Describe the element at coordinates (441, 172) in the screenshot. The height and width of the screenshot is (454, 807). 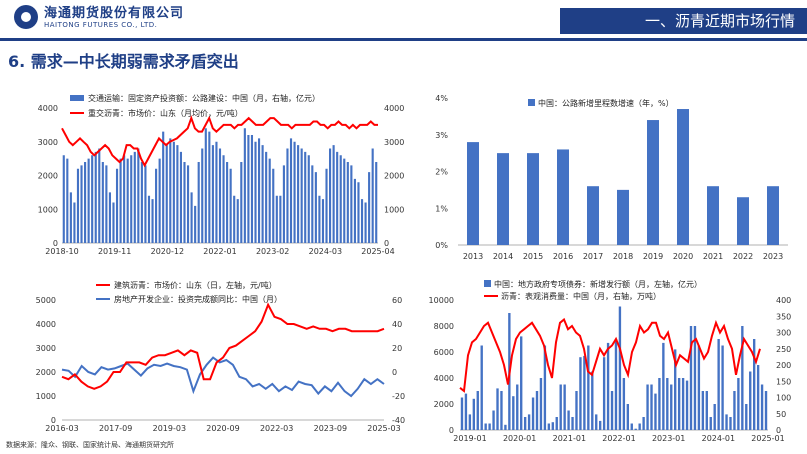
I see `c2-y-tick: 2%` at that location.